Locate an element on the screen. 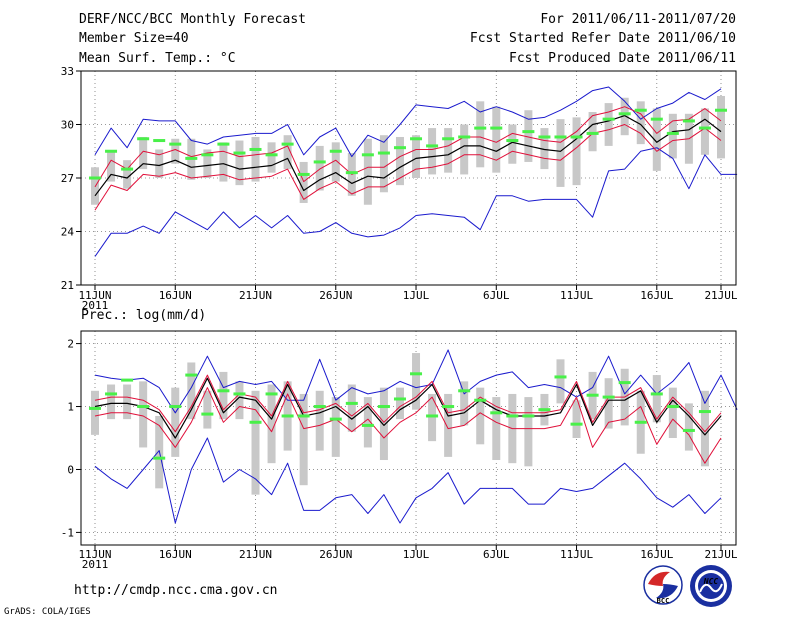  x-year-label: 2011 is located at coordinates (95, 305).